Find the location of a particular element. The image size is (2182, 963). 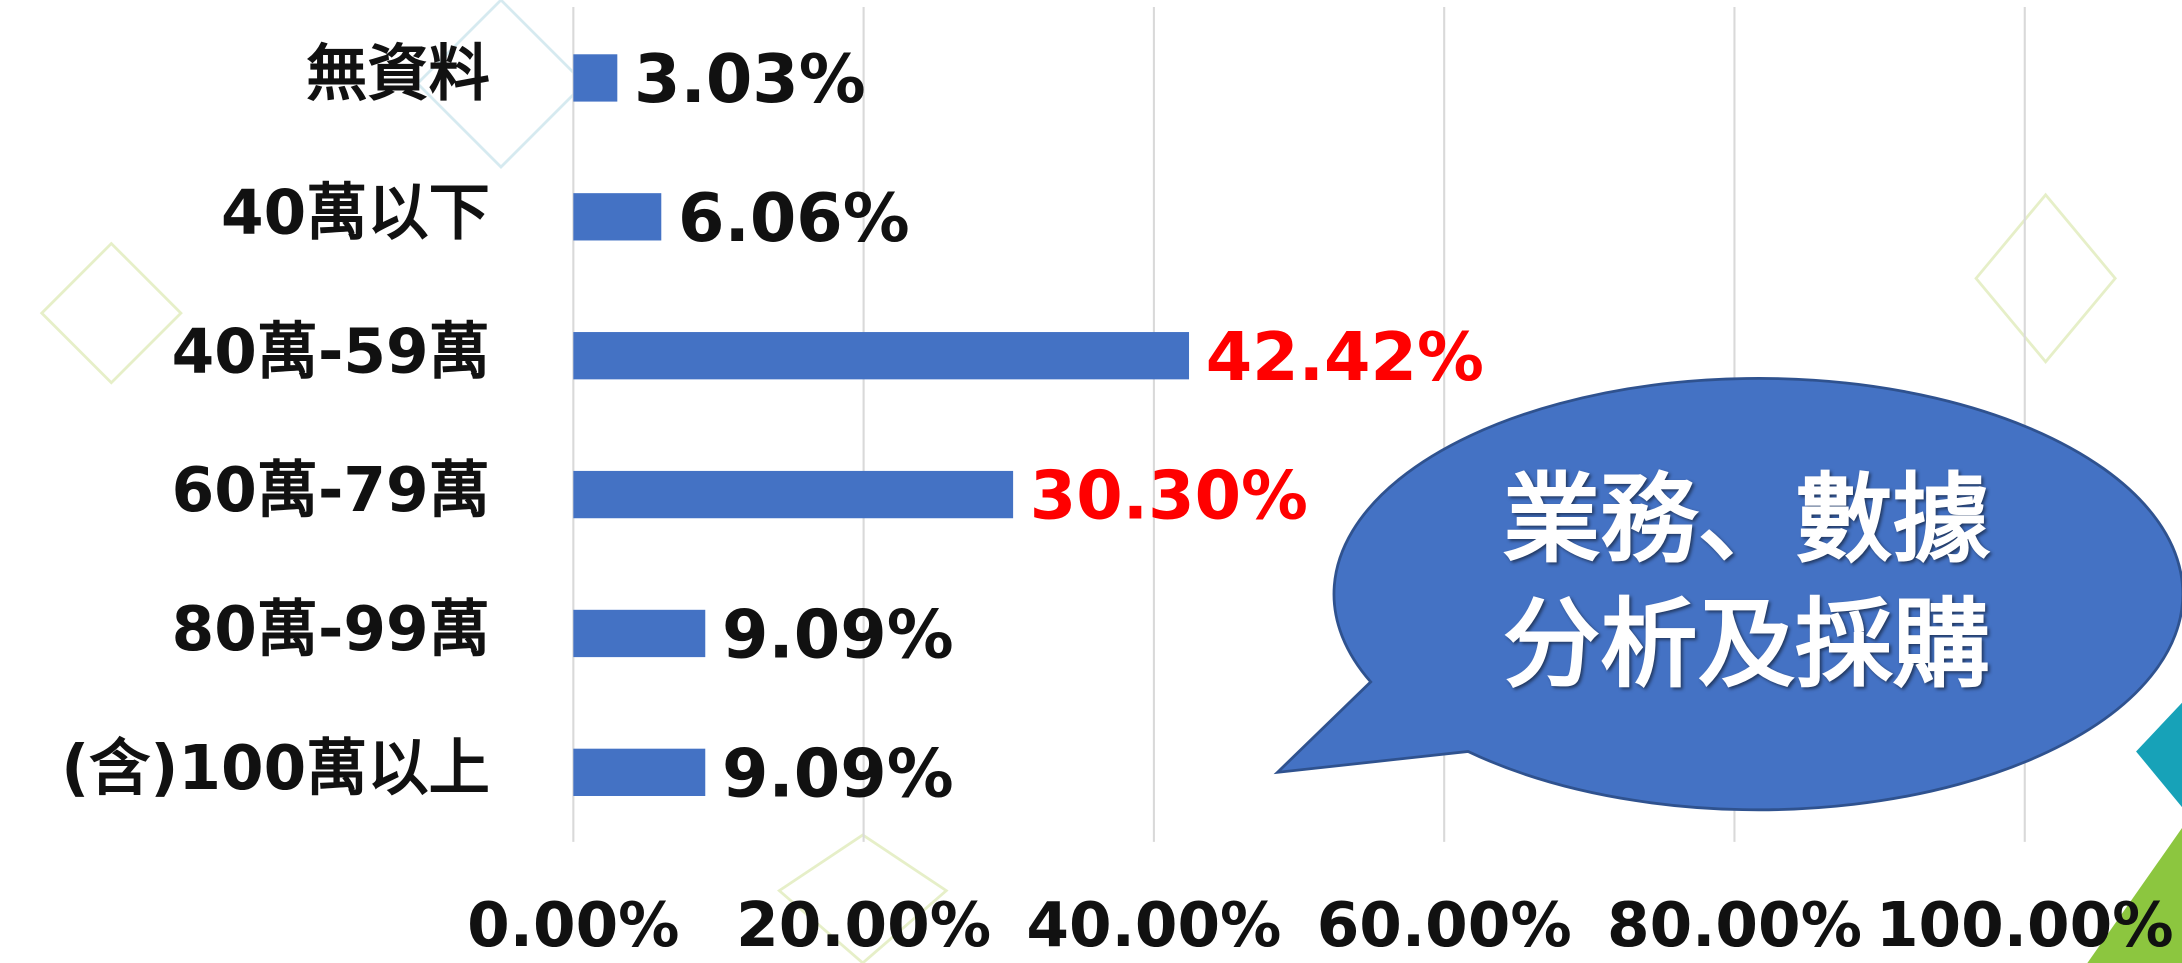

x-tick-label: 40.00% is located at coordinates (1153, 925).